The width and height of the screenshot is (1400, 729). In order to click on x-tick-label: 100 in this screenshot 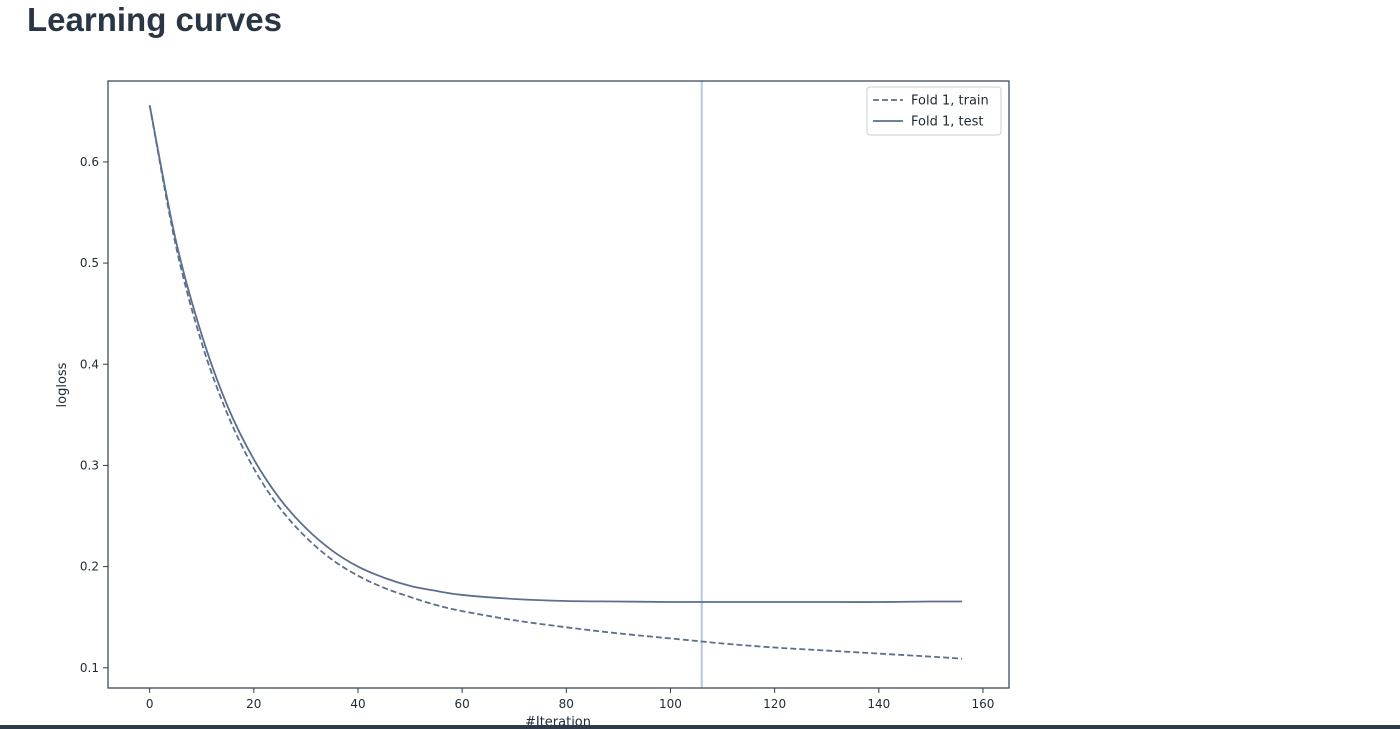, I will do `click(670, 704)`.